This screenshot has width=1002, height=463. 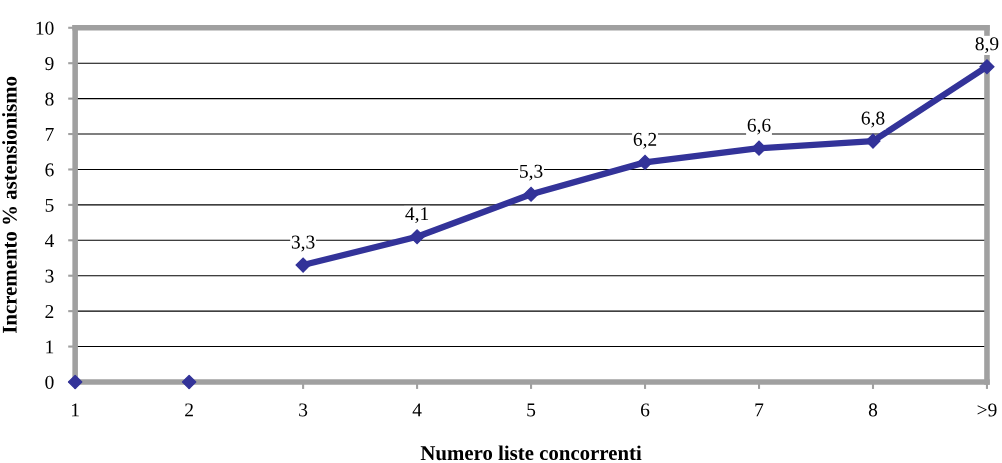 I want to click on data-label: 6,2, so click(x=645, y=140).